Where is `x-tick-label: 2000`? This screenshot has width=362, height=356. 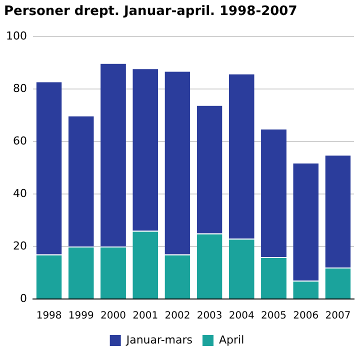 x-tick-label: 2000 is located at coordinates (113, 316).